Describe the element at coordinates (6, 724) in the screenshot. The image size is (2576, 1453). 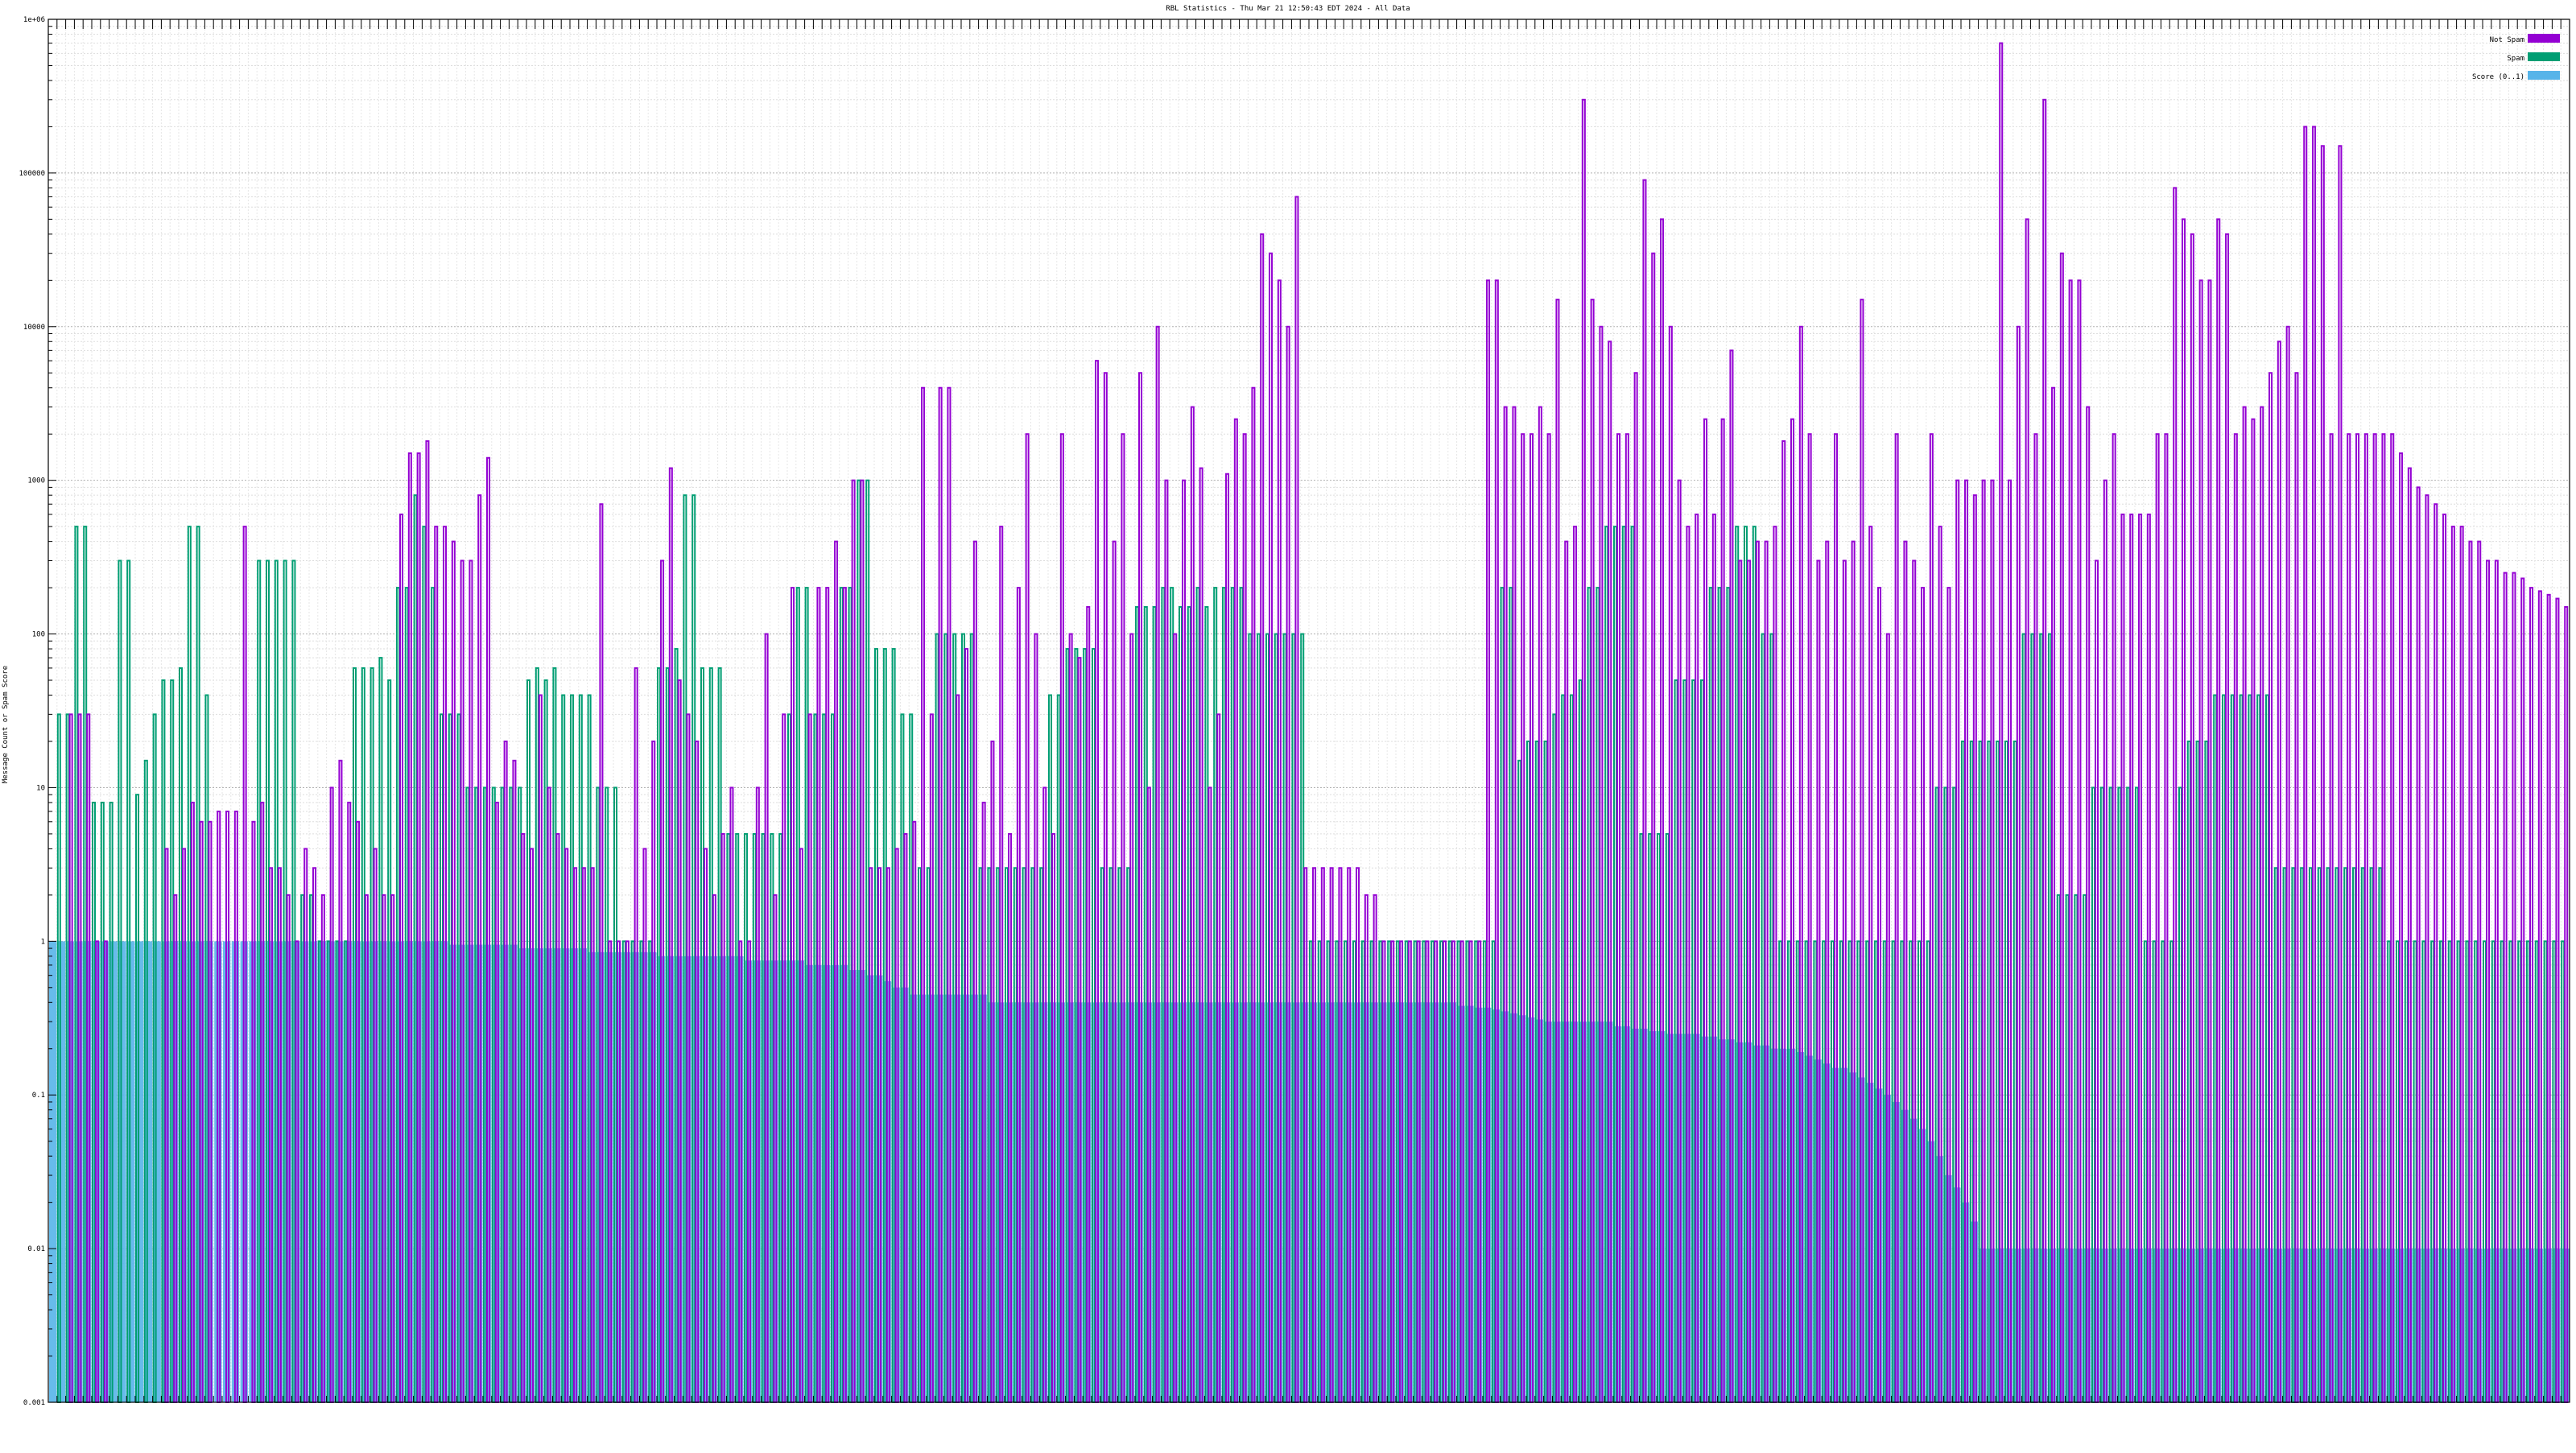
I see `y-axis-title: Message Count or Spam Score` at that location.